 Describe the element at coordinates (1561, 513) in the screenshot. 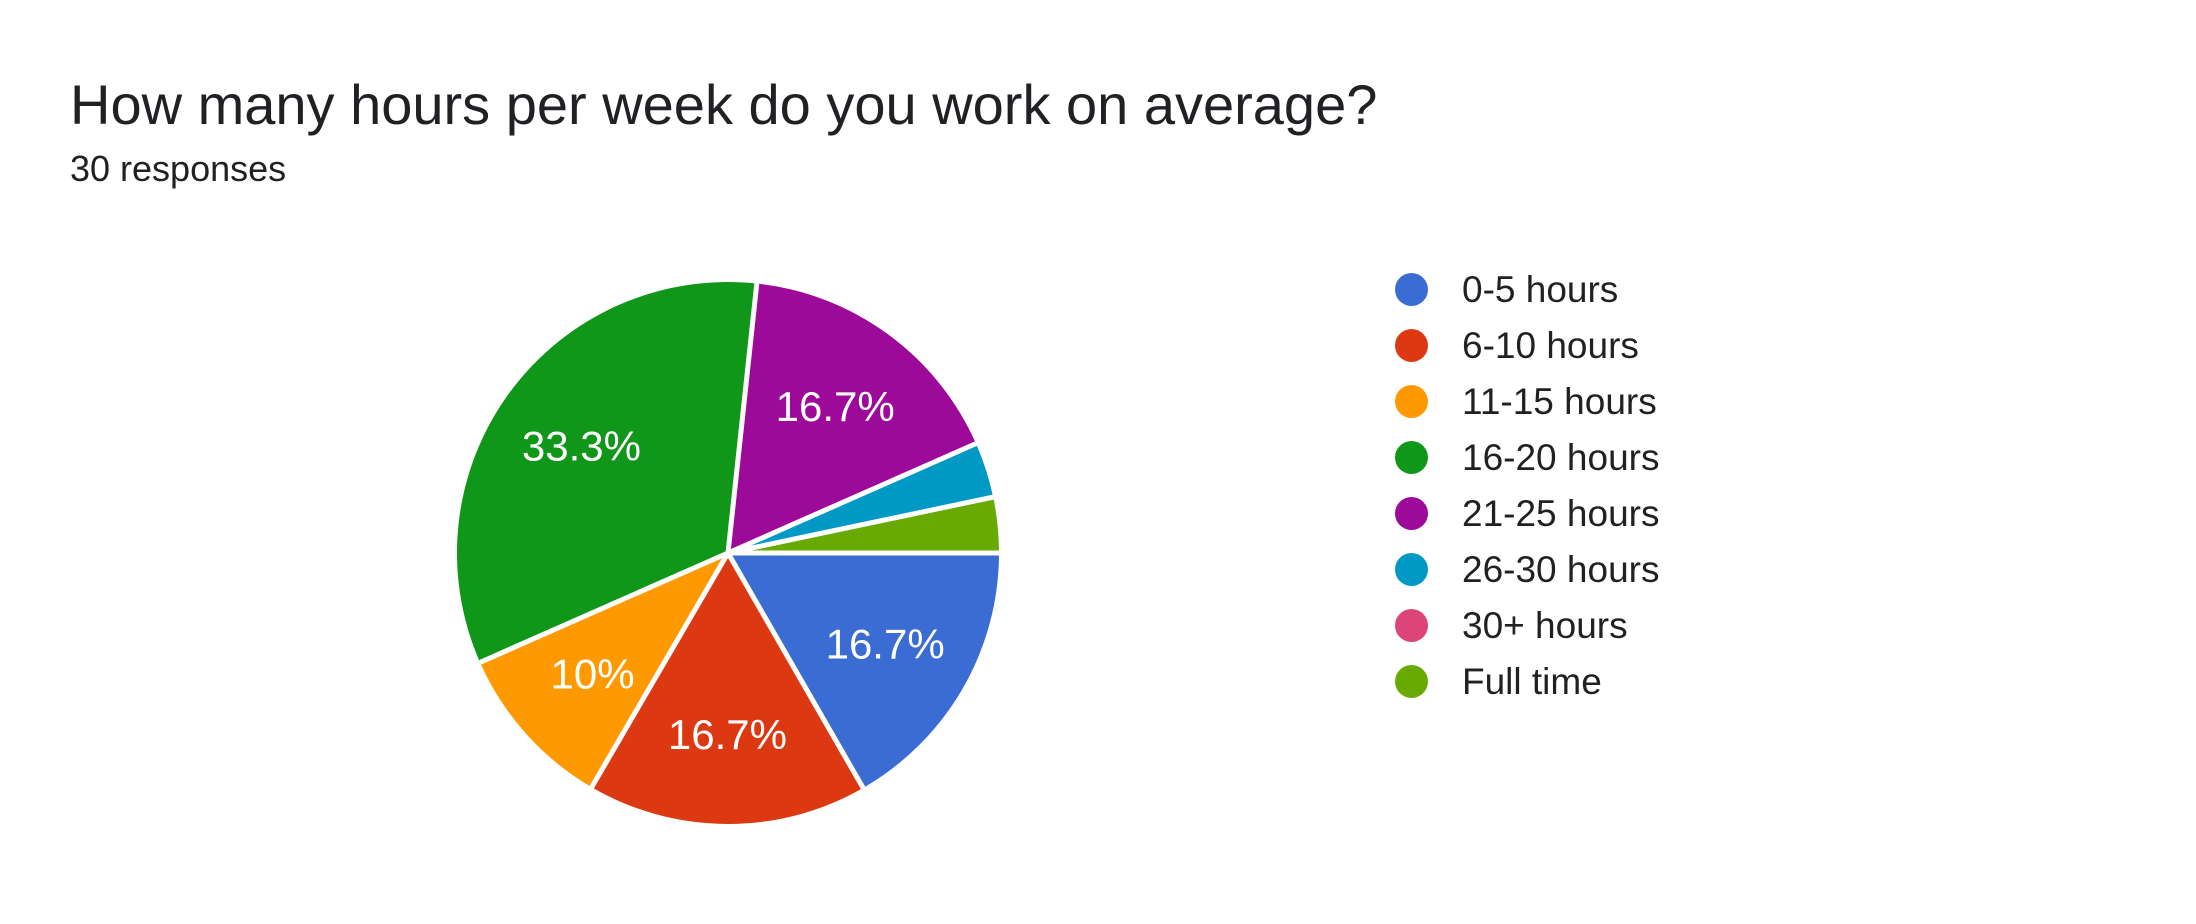

I see `legend-label: 21-25 hours` at that location.